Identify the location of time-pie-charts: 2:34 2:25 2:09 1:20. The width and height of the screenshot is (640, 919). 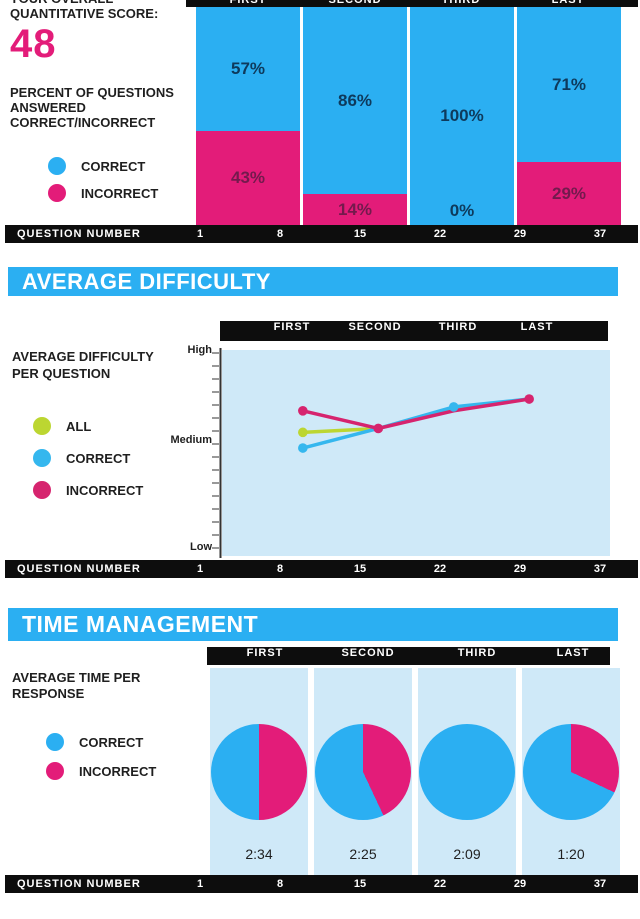
(415, 771).